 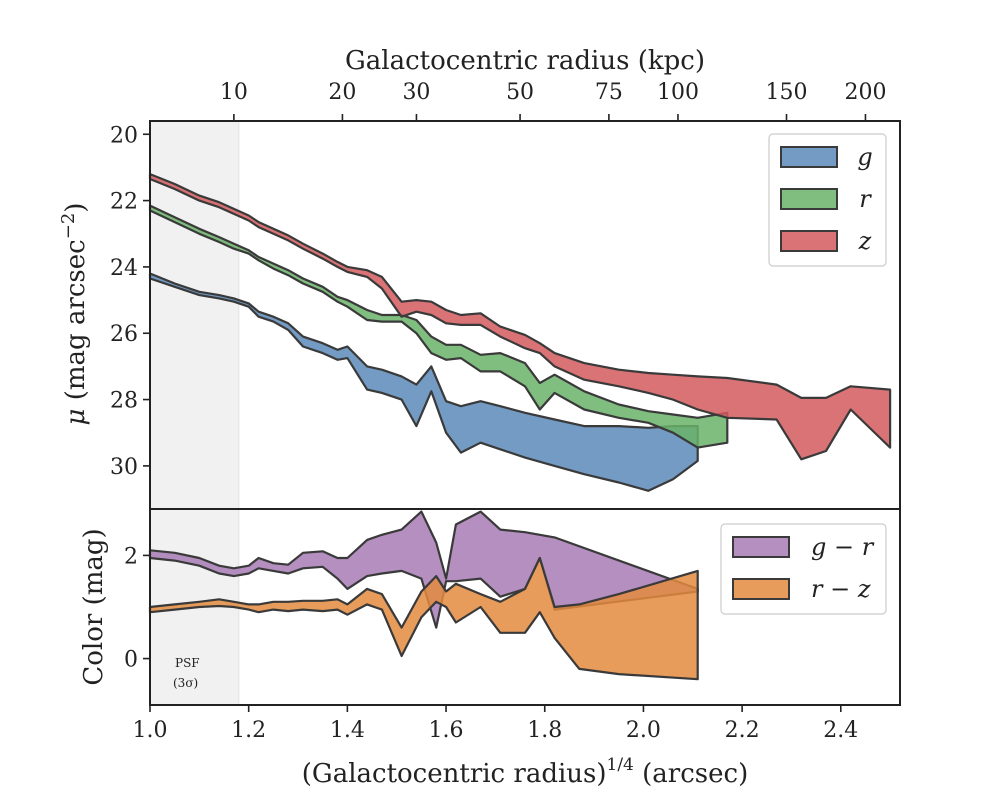 I want to click on legend-label-z: z, so click(x=865, y=241).